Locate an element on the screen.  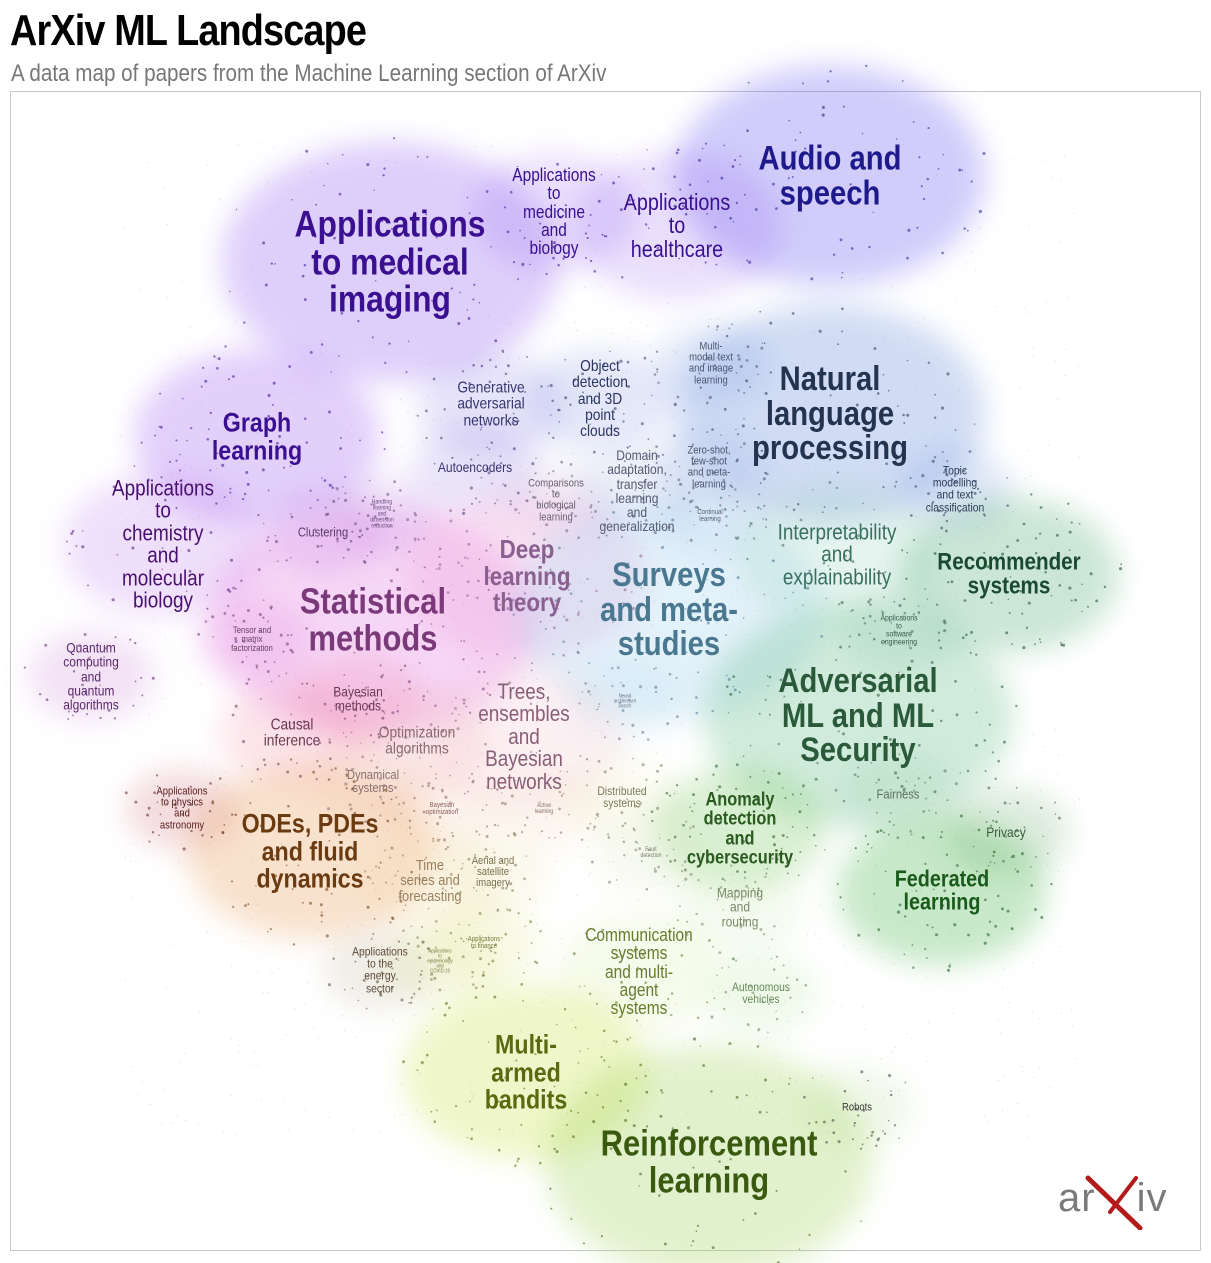
cluster-label-anomaly-detection-and-cybersecurity: Anomaly detection and cybersecurity is located at coordinates (740, 829).